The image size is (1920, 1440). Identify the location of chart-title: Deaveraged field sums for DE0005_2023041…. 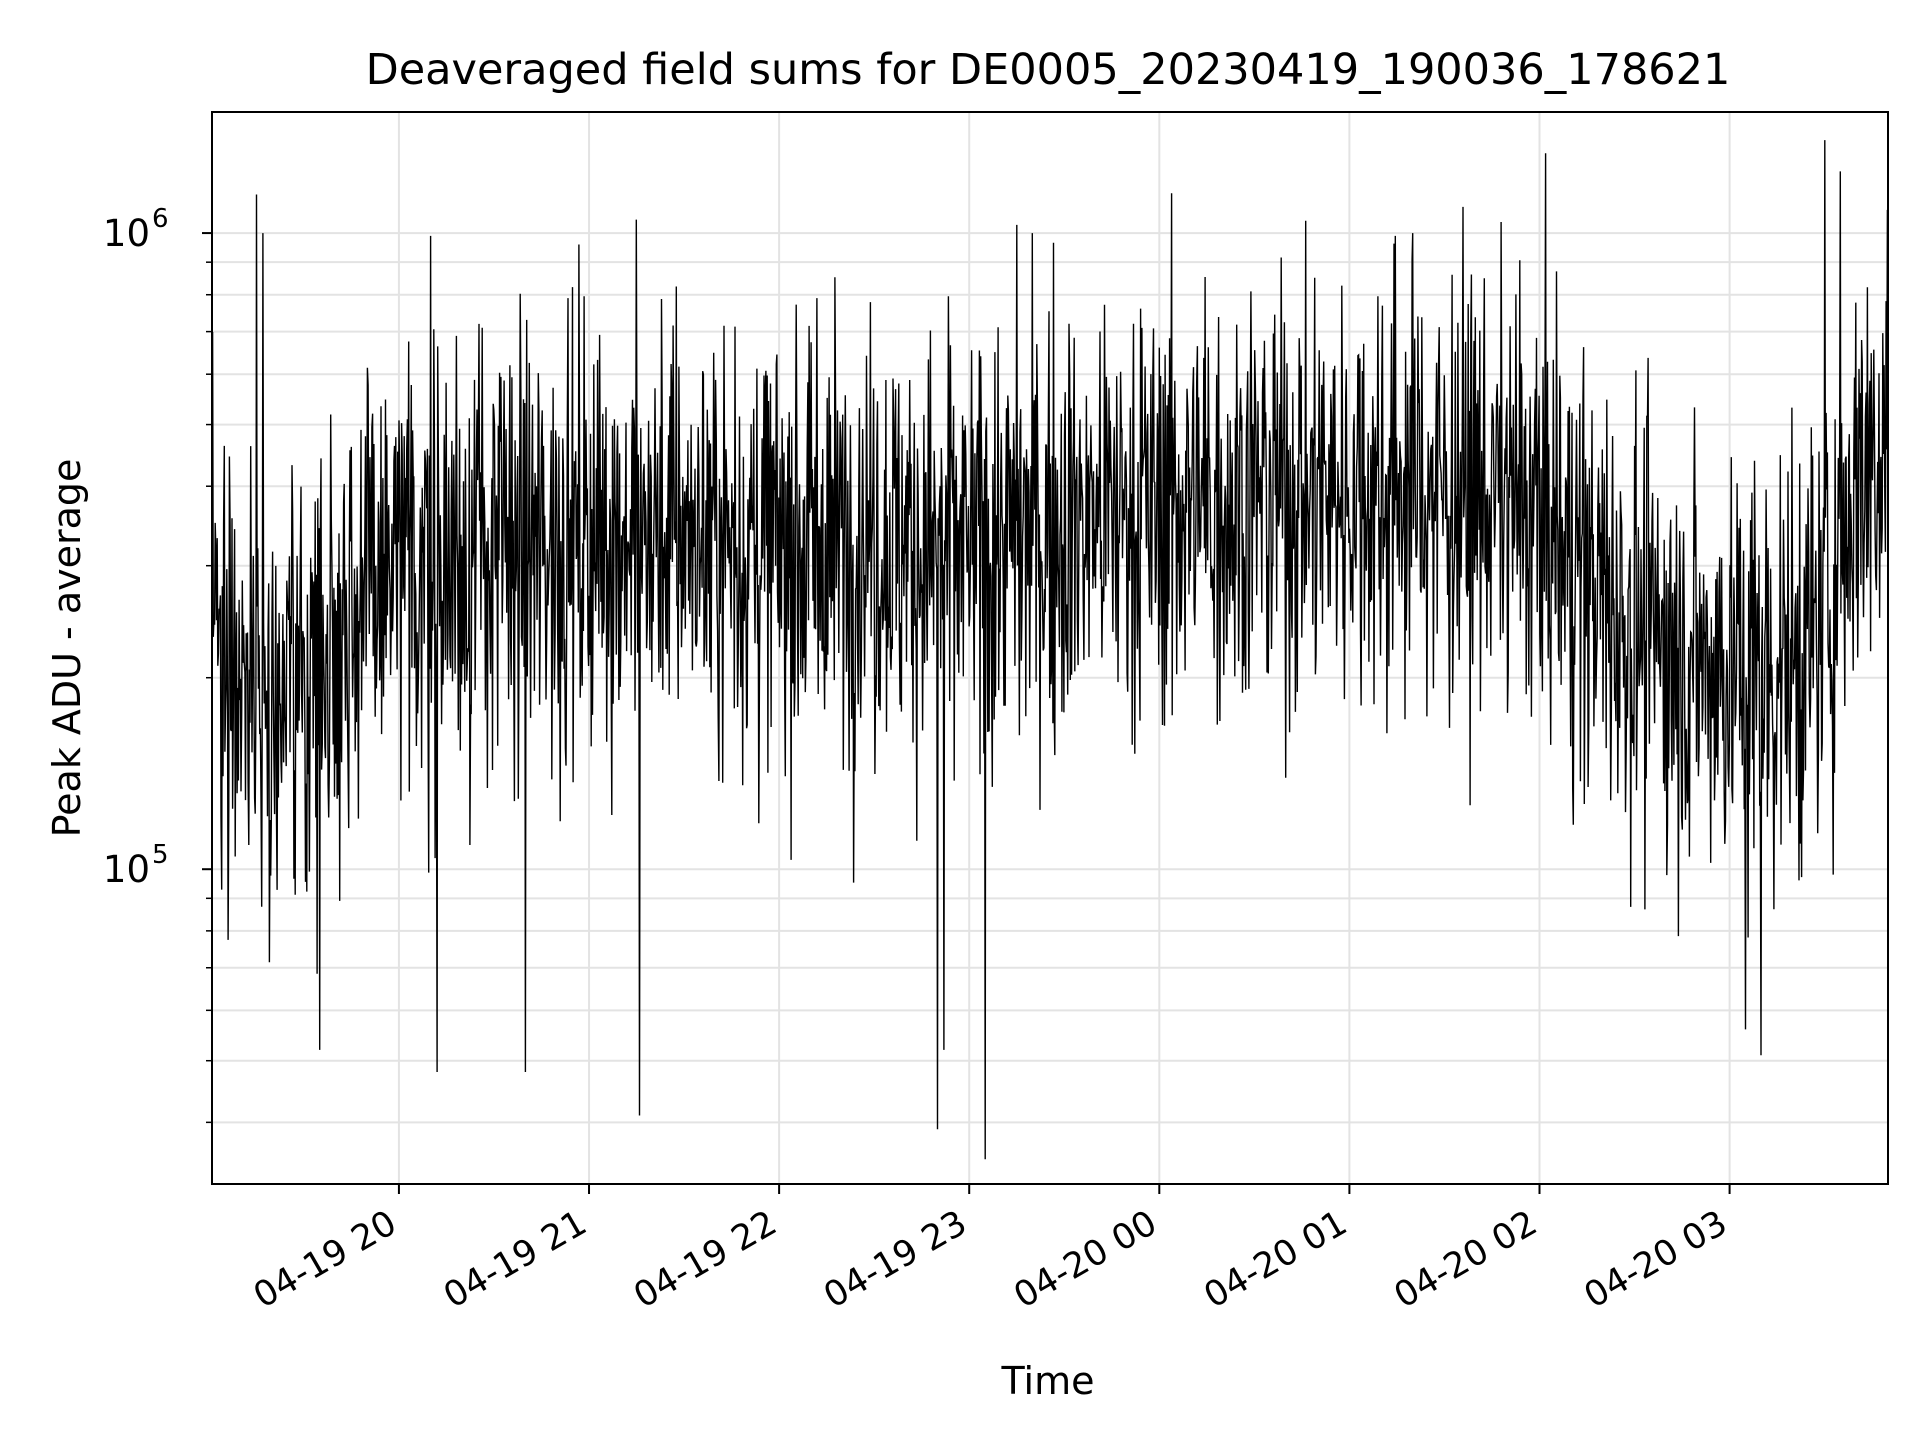
(1048, 70).